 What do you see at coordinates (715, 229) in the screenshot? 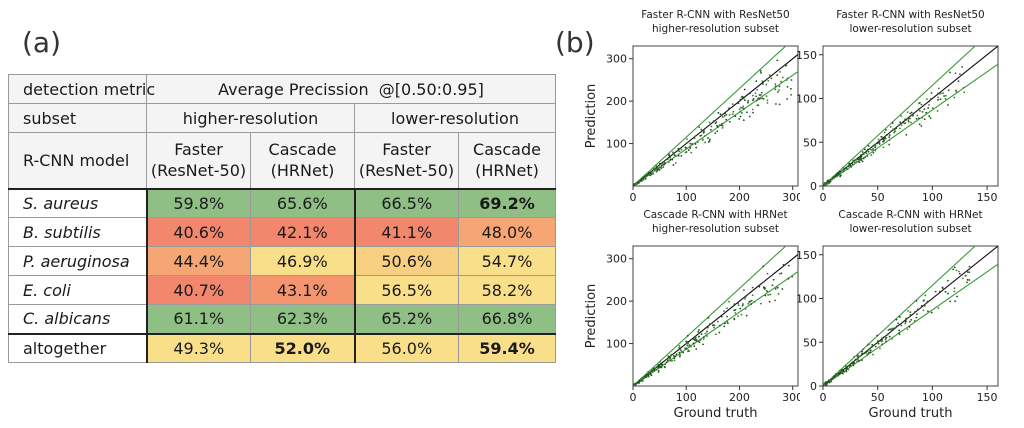
I see `plot-subtitle: higher-resolution subset` at bounding box center [715, 229].